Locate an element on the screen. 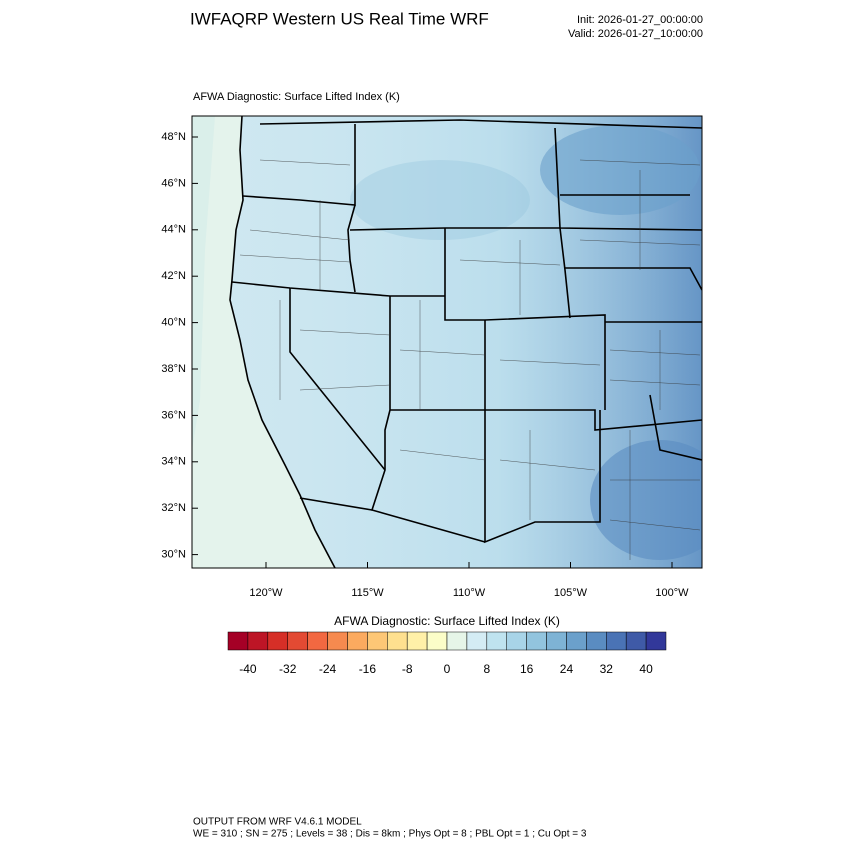 The height and width of the screenshot is (850, 850). lat-tick-label: 42°N is located at coordinates (173, 276).